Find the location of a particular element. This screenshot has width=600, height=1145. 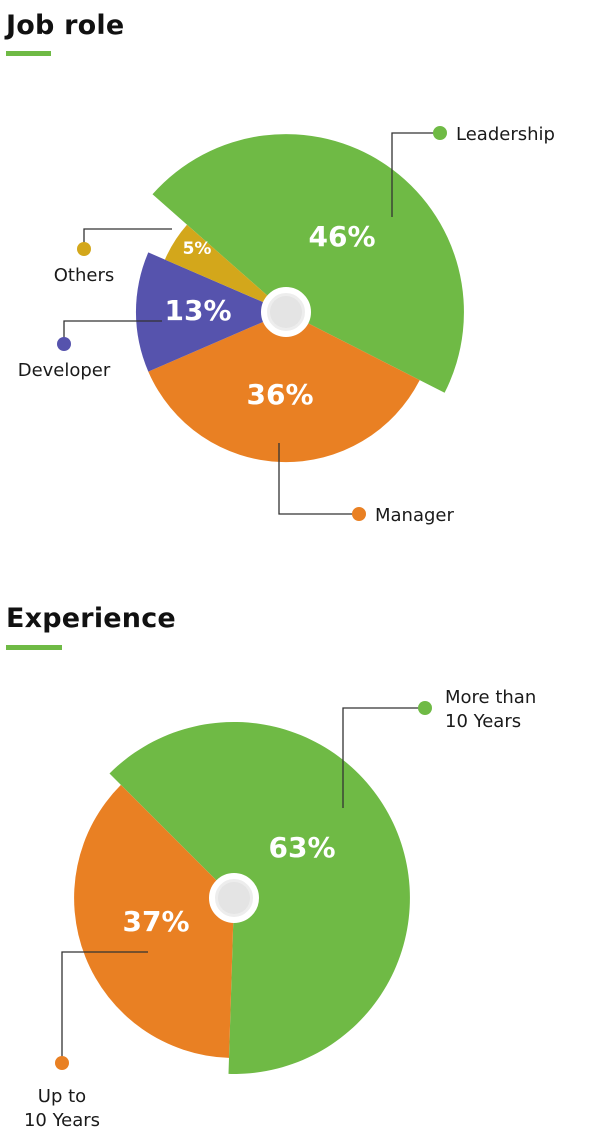

legend-label-developer: Developer is located at coordinates (64, 370).